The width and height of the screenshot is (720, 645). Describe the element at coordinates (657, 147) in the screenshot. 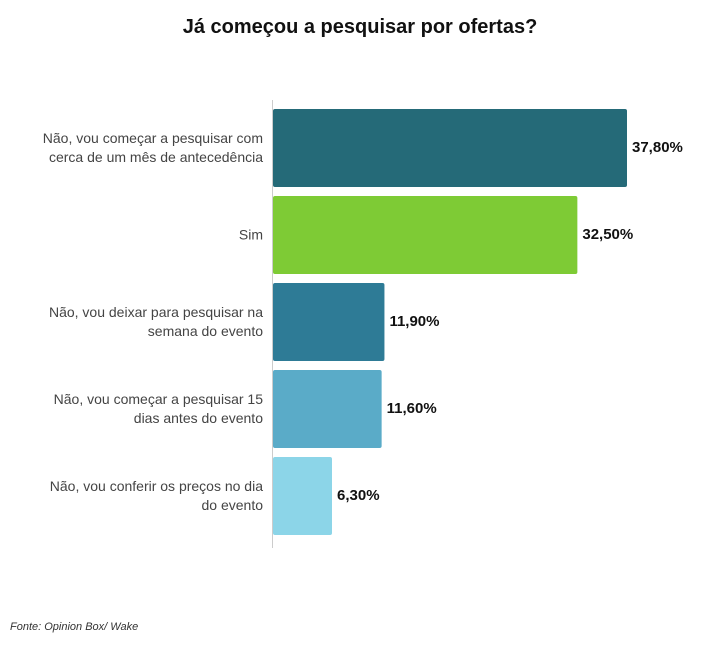

I see `value-label: 37,80%` at that location.